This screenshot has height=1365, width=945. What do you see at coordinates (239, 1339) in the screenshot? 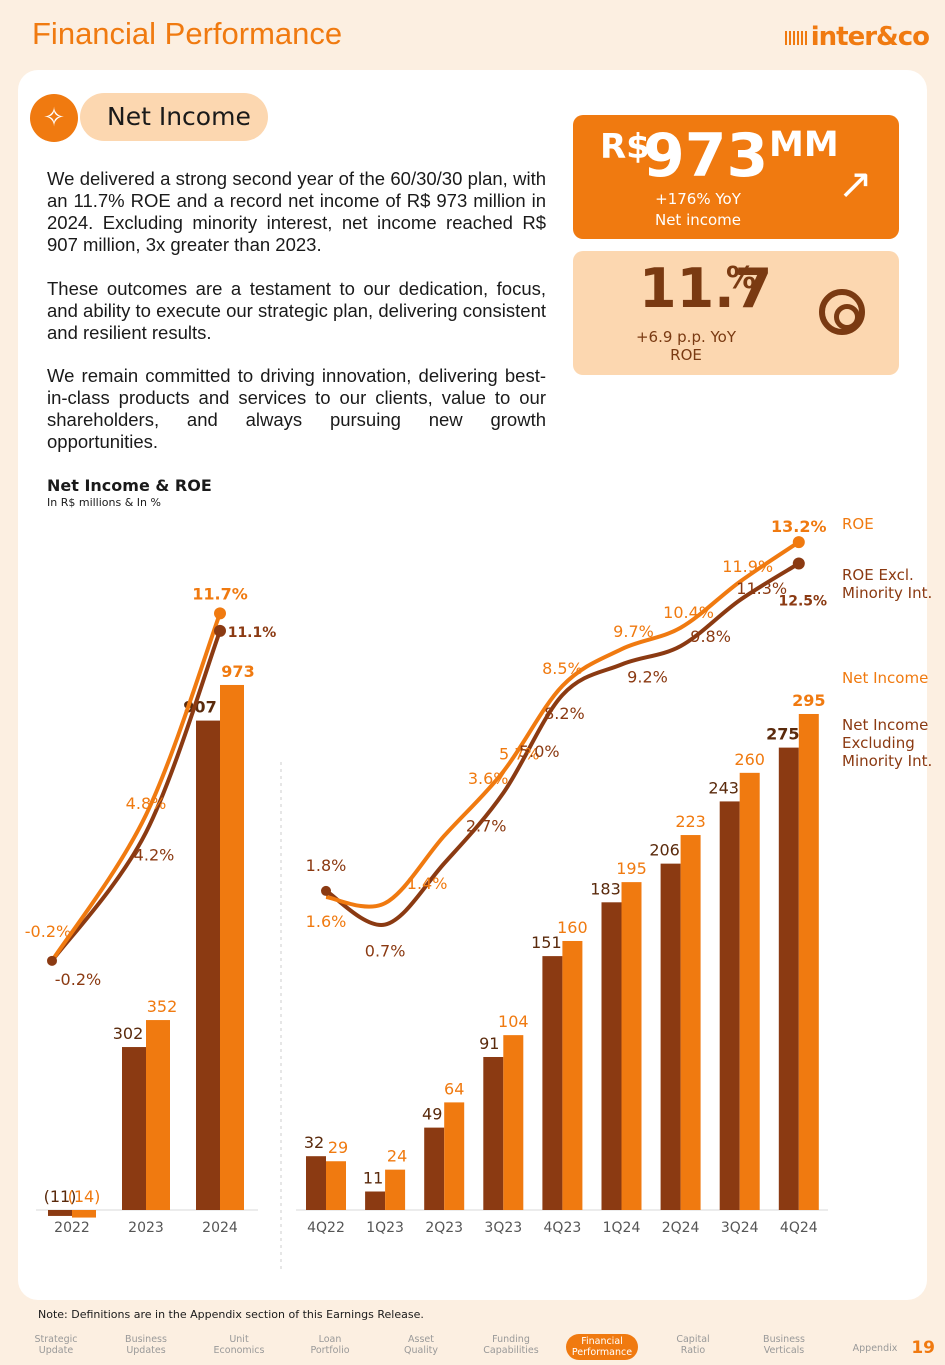
I see `nav-label: Unit` at bounding box center [239, 1339].